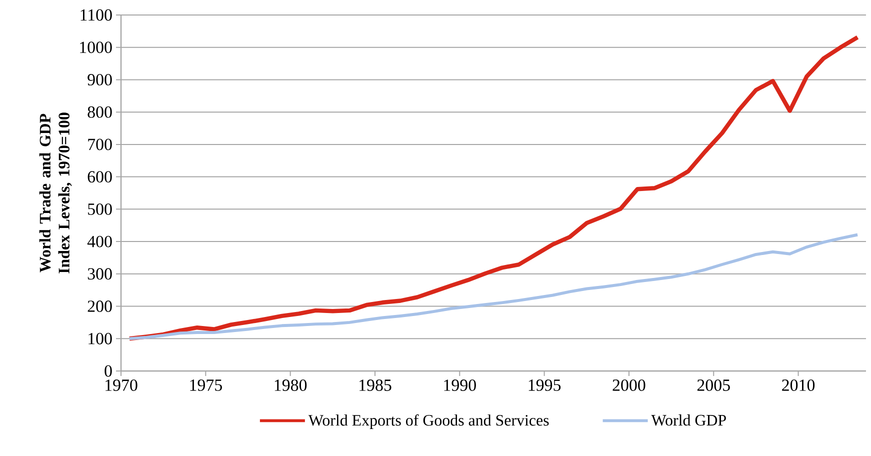 The image size is (871, 456). Describe the element at coordinates (798, 385) in the screenshot. I see `x-tick-label: 2010` at that location.